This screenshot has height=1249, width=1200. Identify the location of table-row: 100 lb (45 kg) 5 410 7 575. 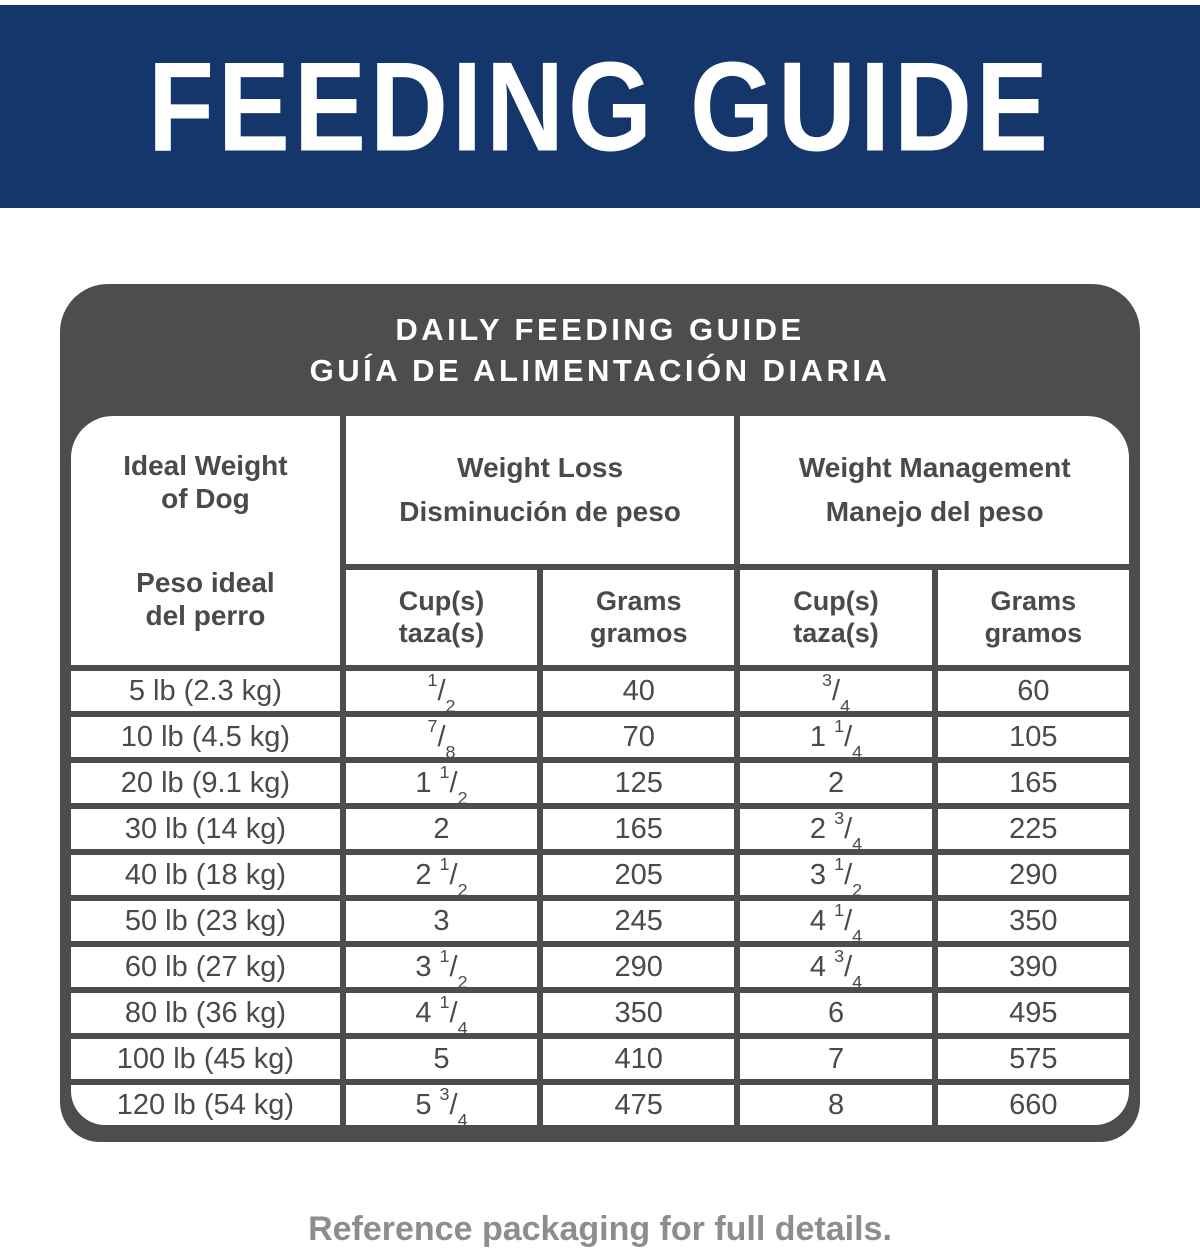
(600, 1059).